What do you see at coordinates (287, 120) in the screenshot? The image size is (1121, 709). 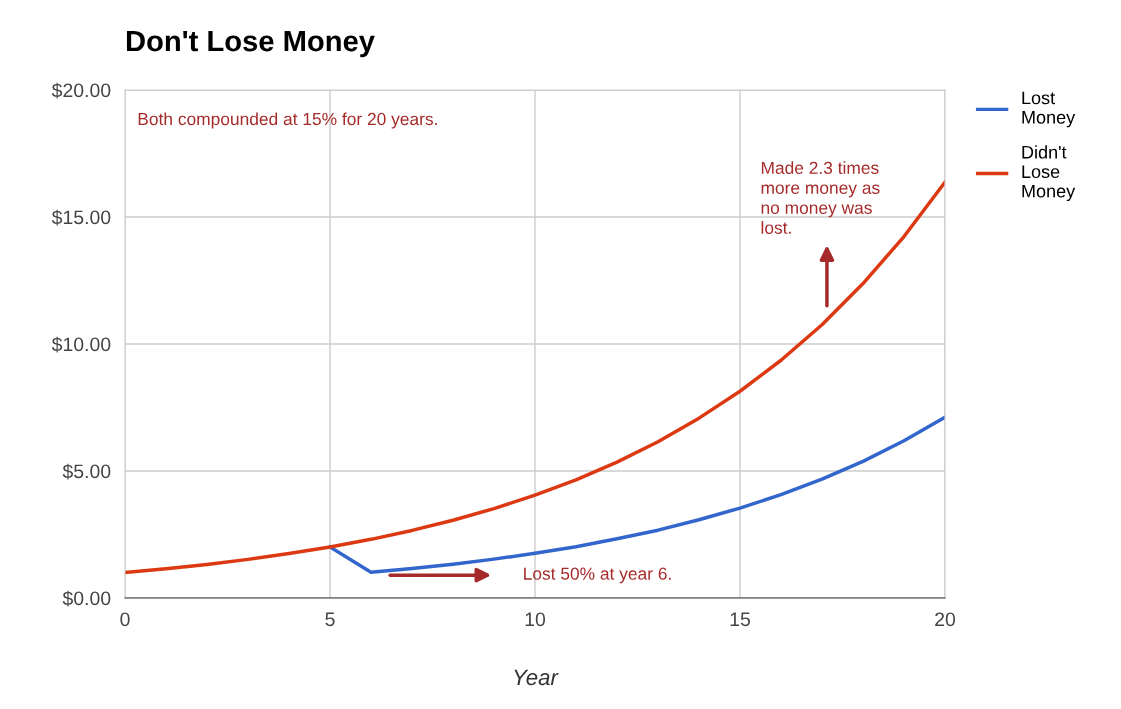 I see `annotation: Both compounded at 15% for 20 years.` at bounding box center [287, 120].